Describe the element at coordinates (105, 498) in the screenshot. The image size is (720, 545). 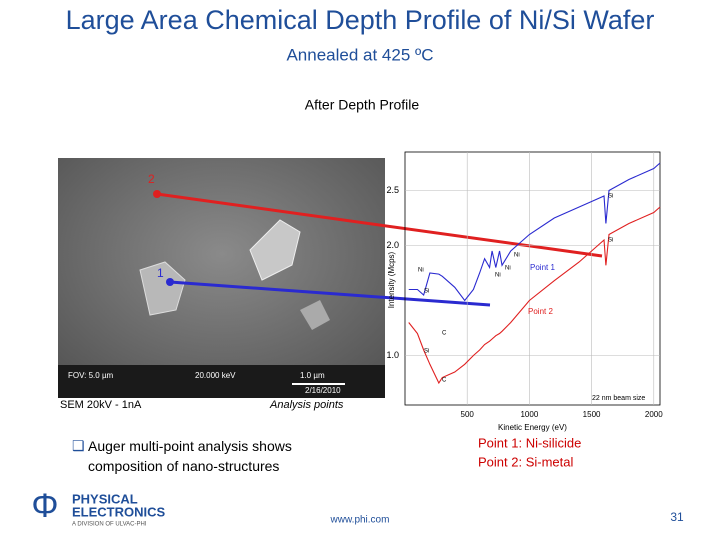
I see `logo-text: PHYSICAL` at that location.